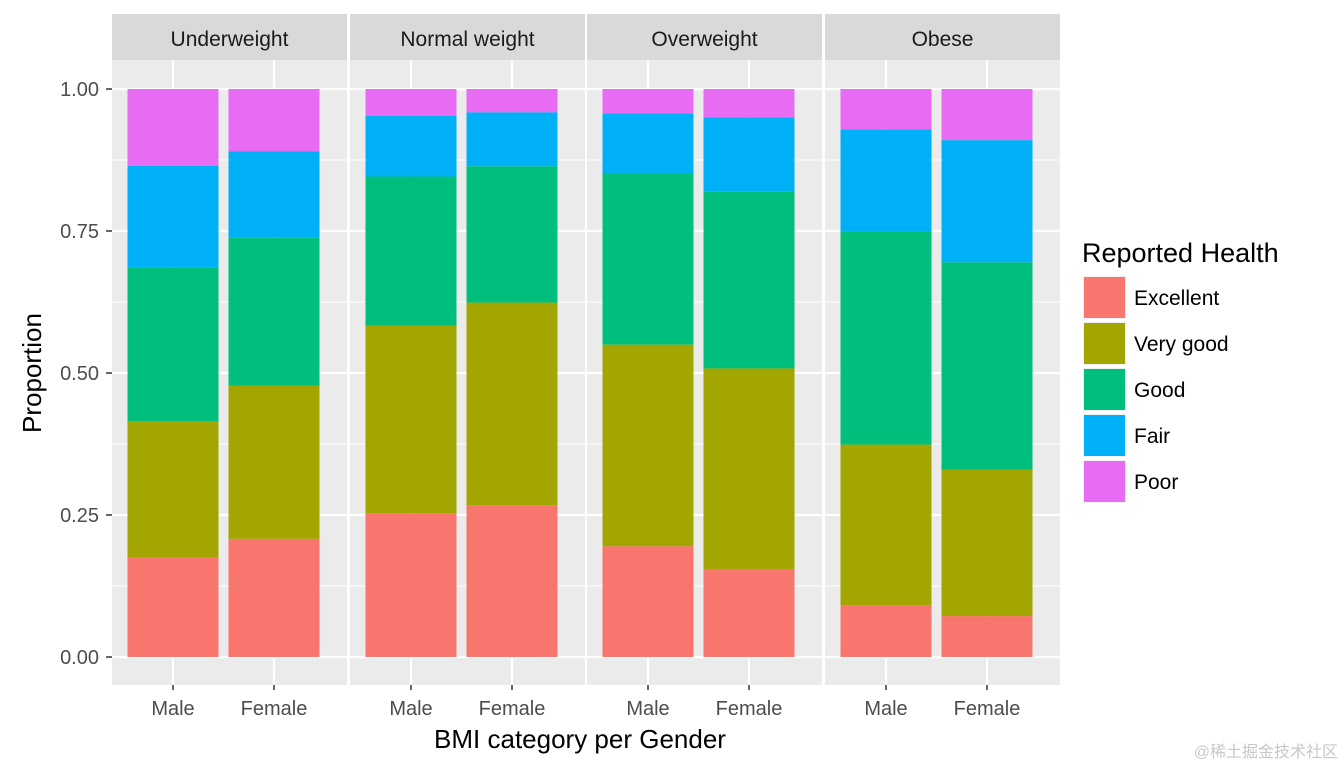  I want to click on y-axis: 0.00 0.25 0.50 0.75 1.00, so click(86, 374).